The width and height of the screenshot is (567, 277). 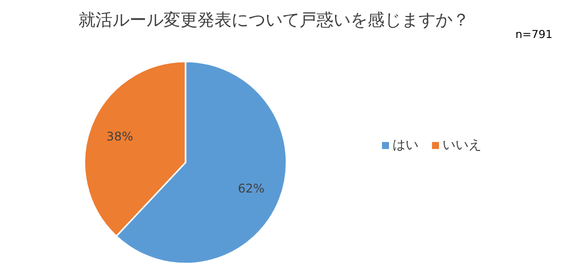 What do you see at coordinates (534, 34) in the screenshot?
I see `text: n=791` at bounding box center [534, 34].